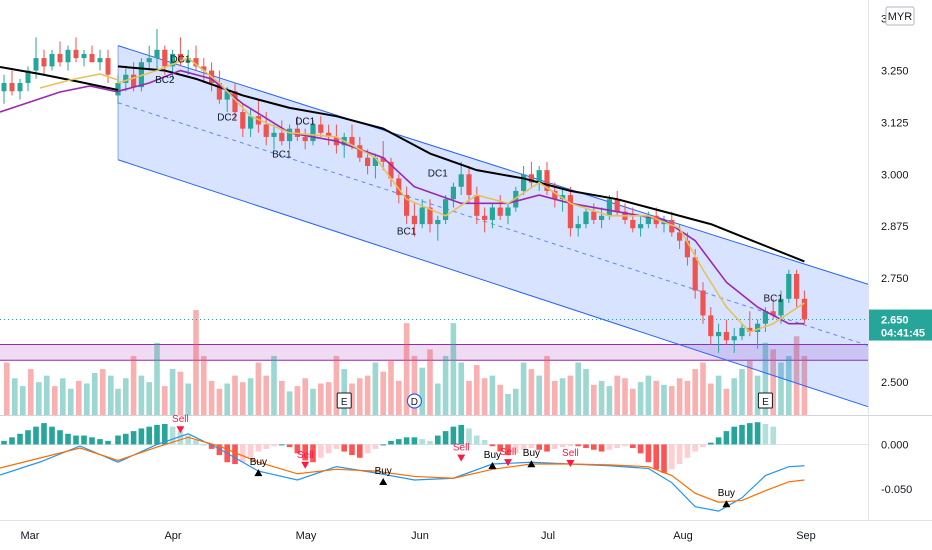 This screenshot has height=550, width=932. I want to click on osc-slow-line, so click(402, 469).